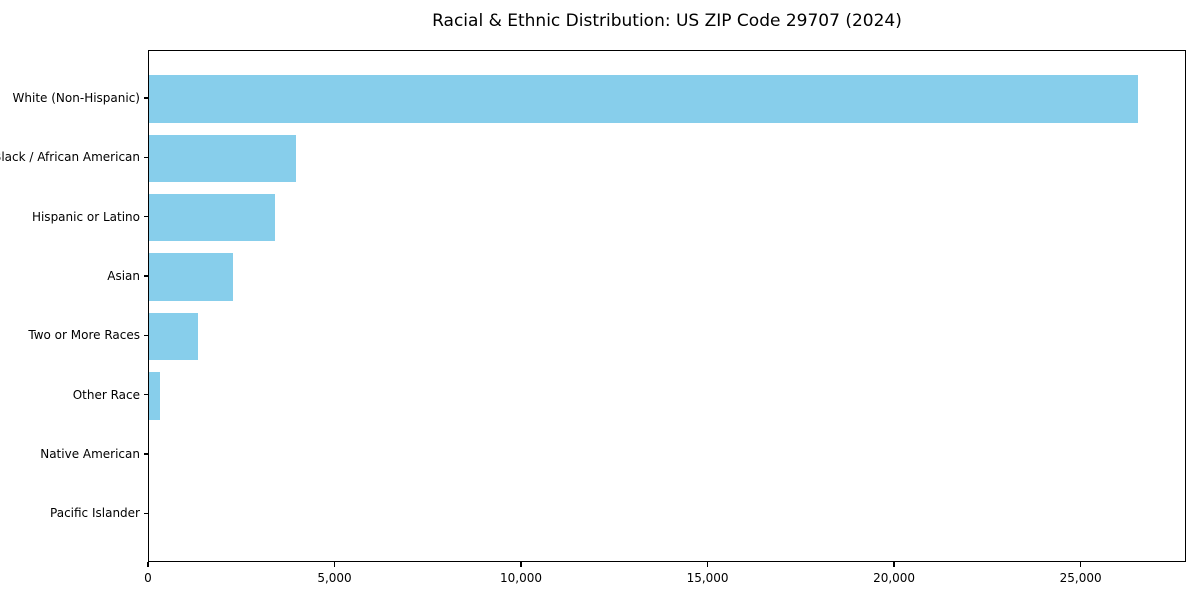  Describe the element at coordinates (212, 218) in the screenshot. I see `bar-hispanic-or-latino` at that location.